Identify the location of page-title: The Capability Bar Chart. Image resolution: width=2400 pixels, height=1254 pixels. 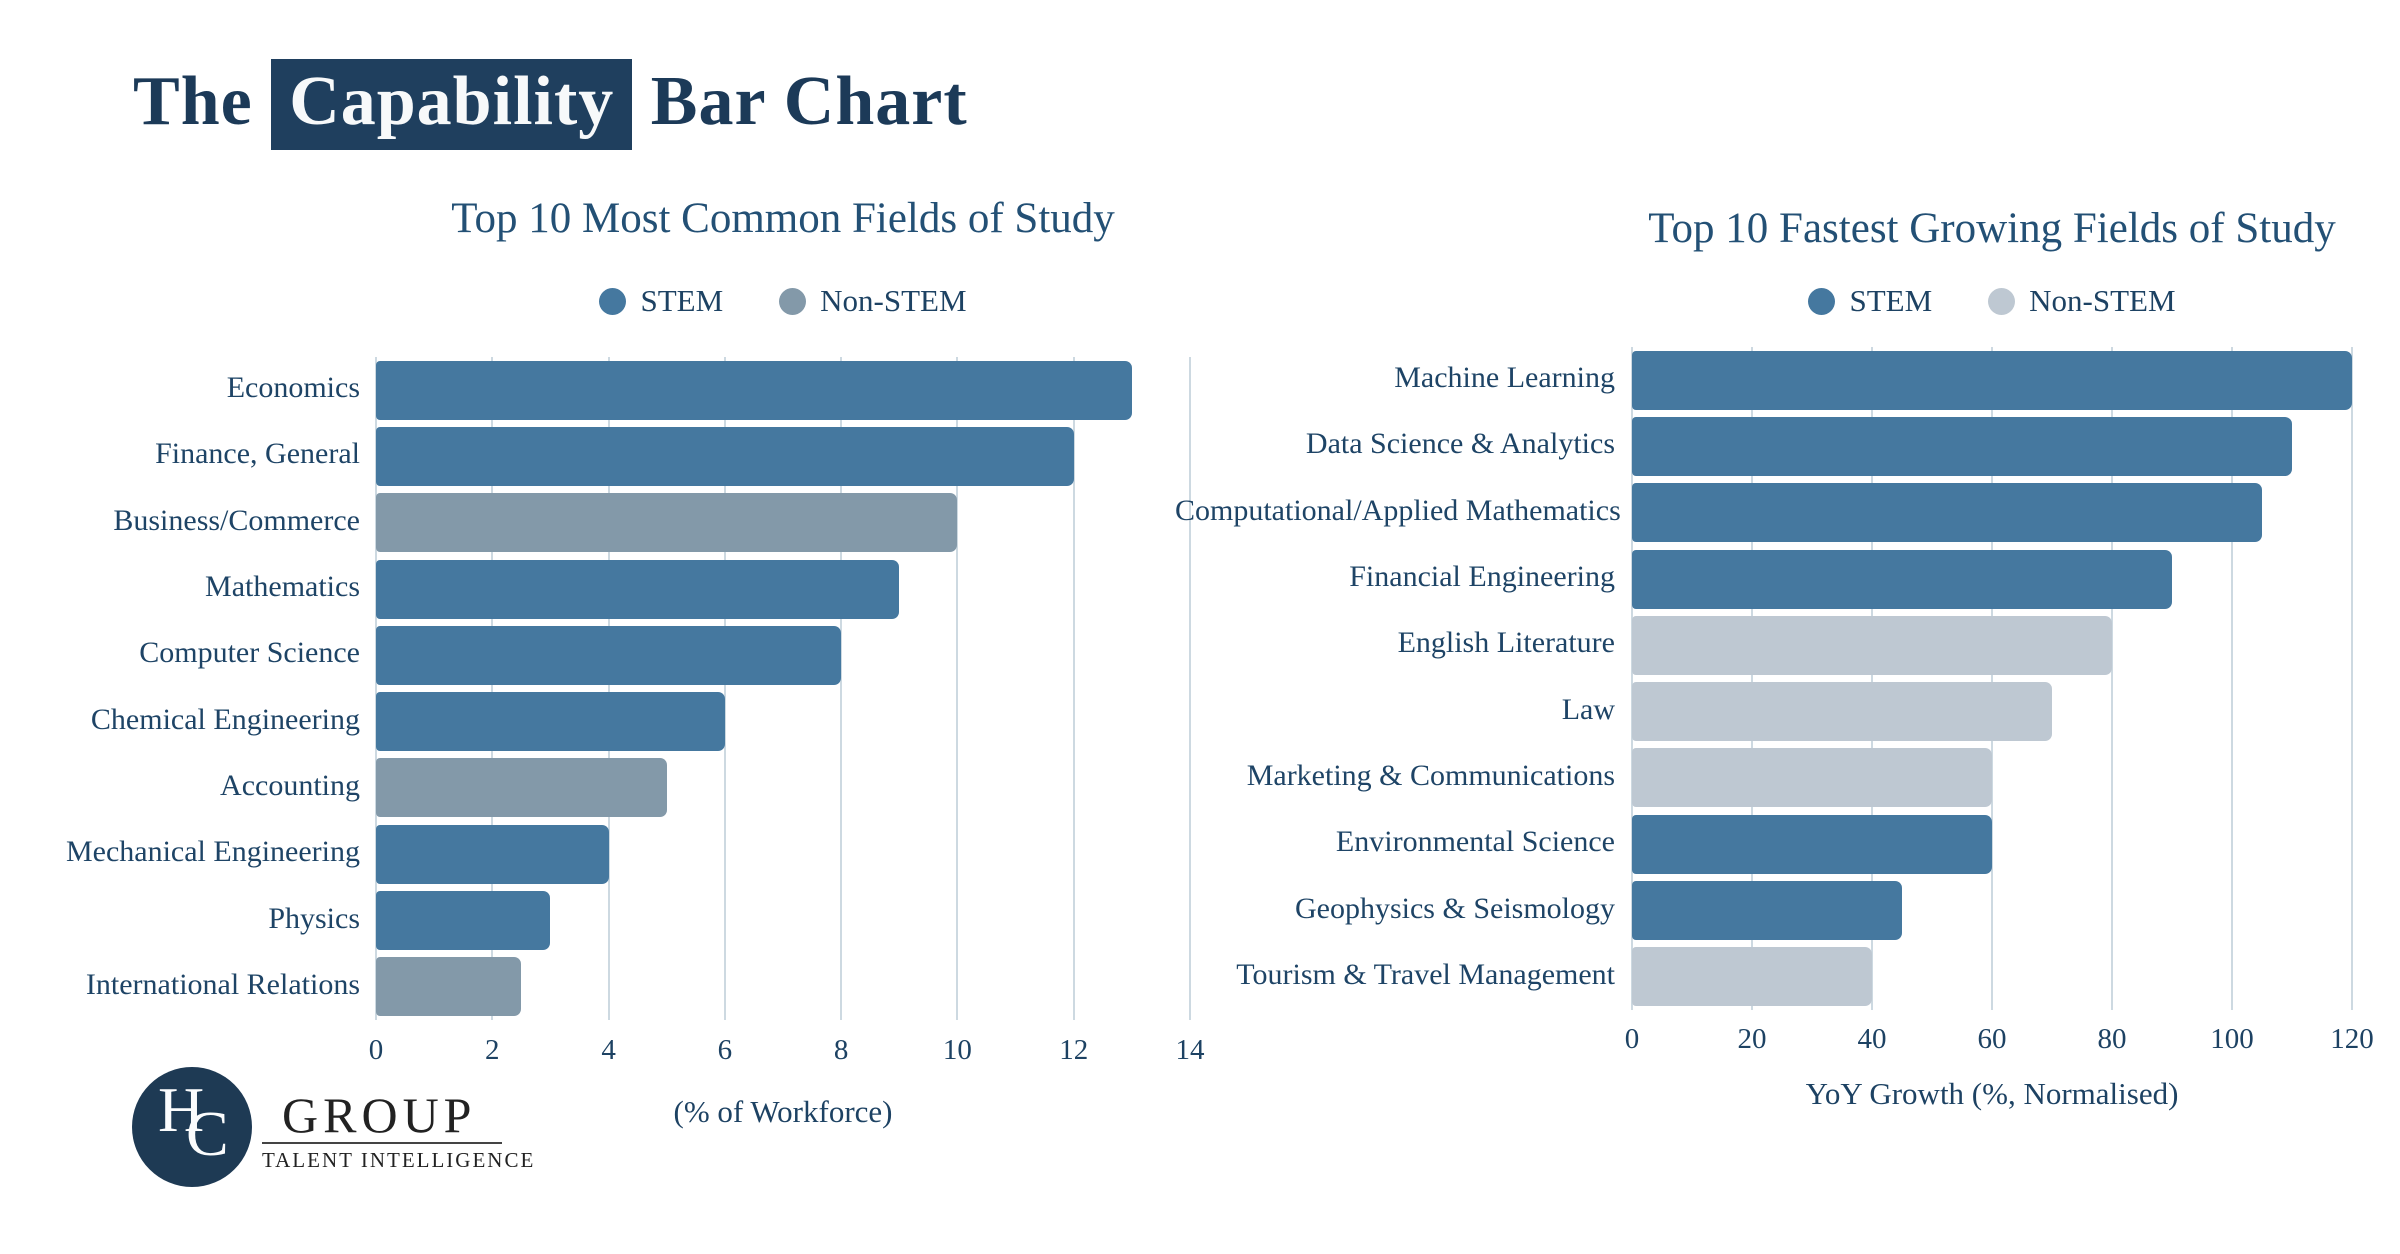
(550, 104).